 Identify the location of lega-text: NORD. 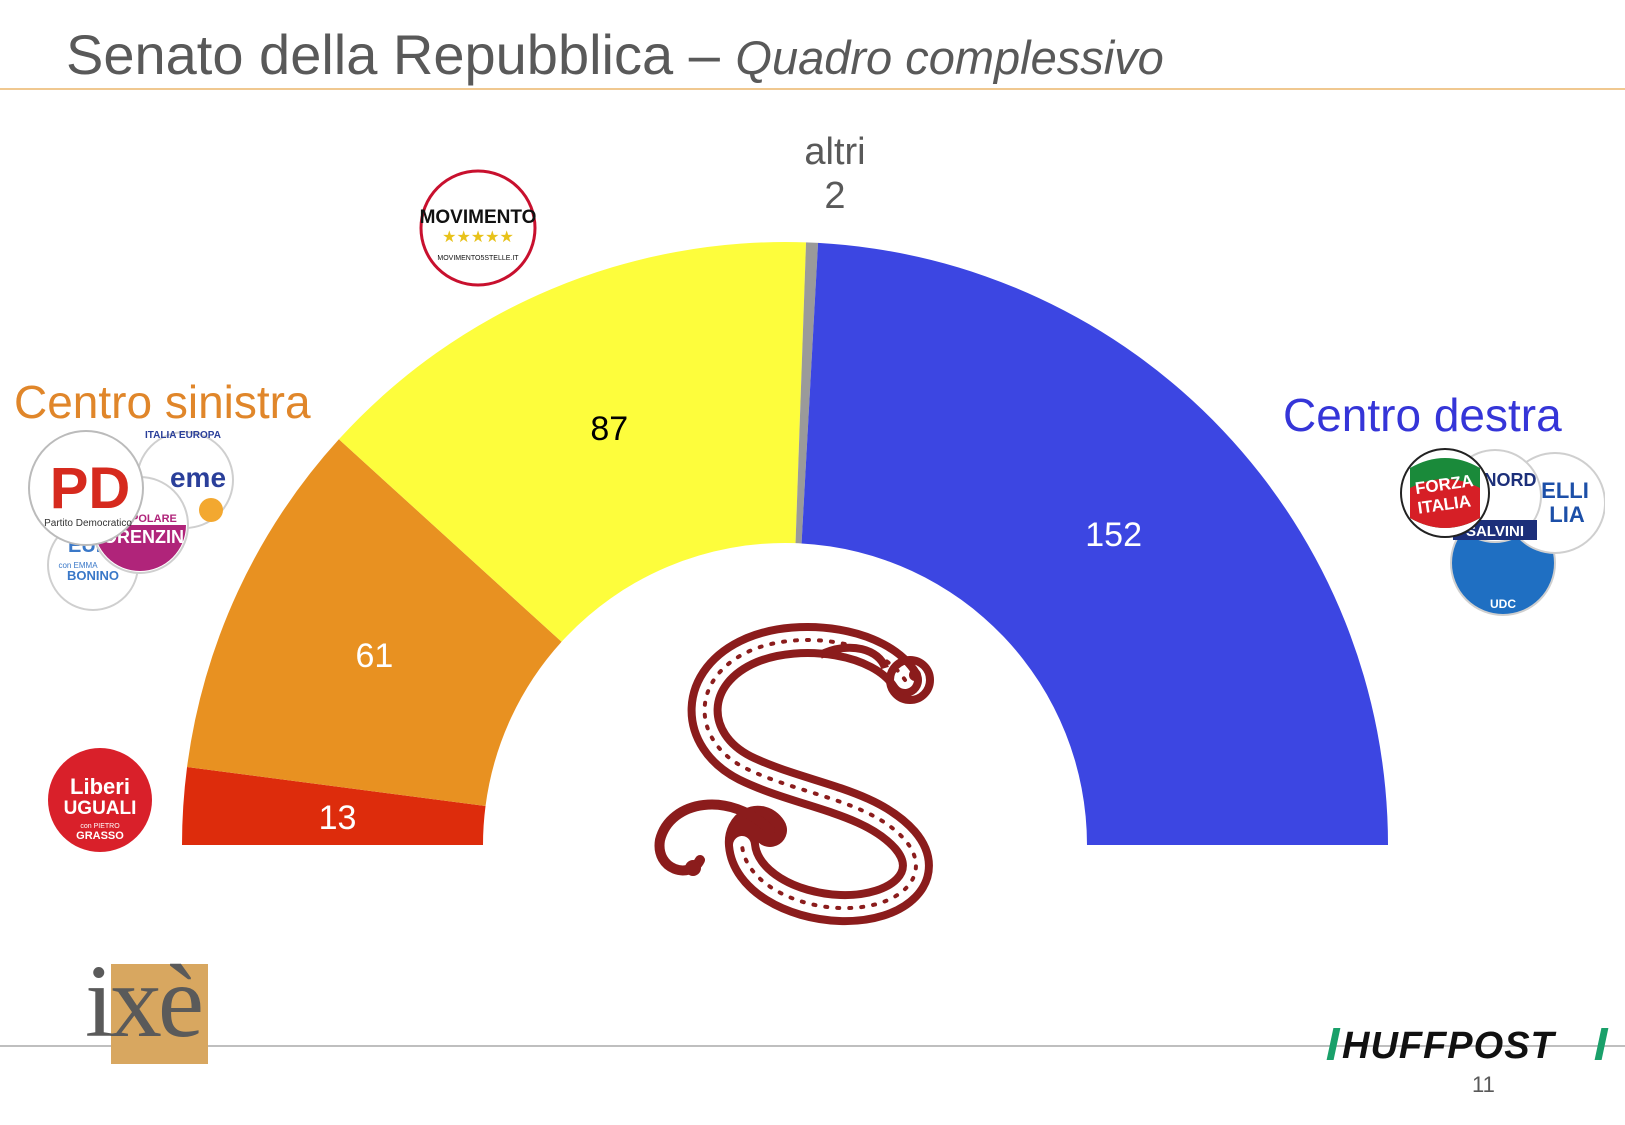
(1510, 480).